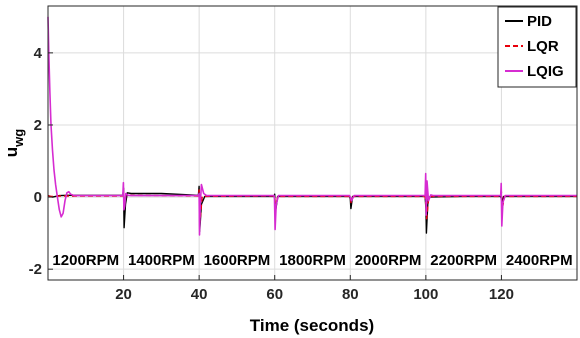  Describe the element at coordinates (545, 71) in the screenshot. I see `legend-label-lqig: LQIG` at that location.